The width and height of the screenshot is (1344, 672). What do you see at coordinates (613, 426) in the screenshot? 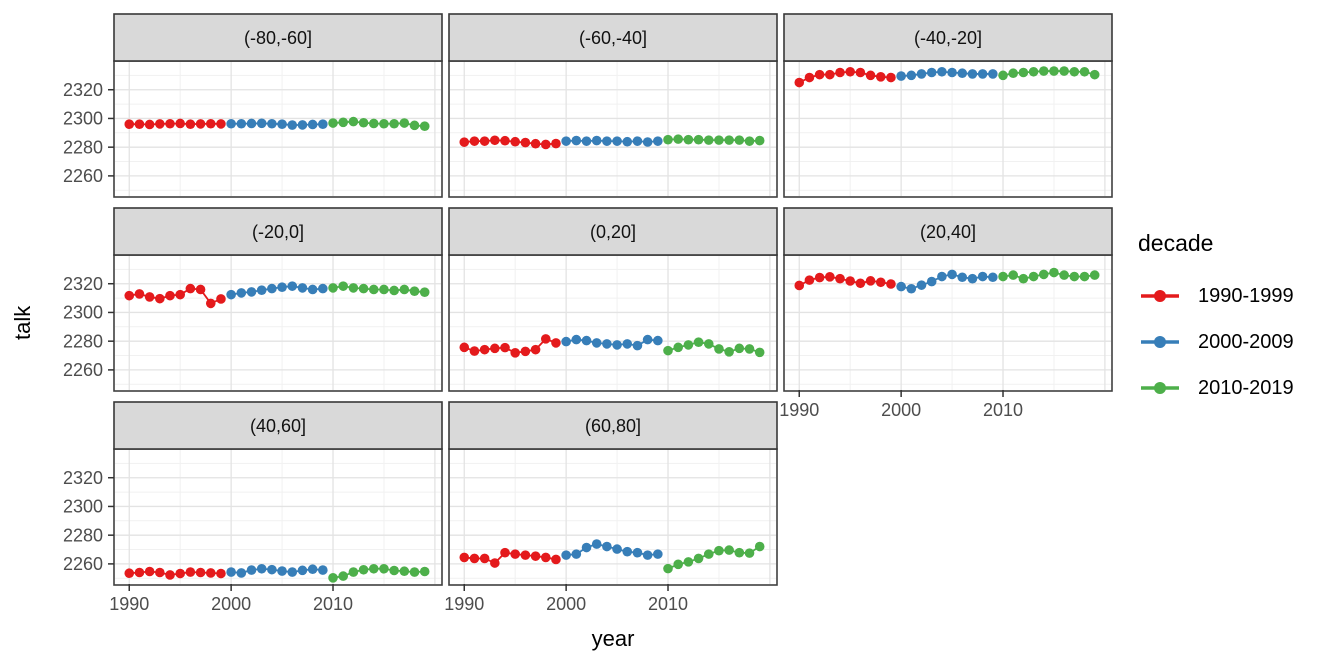
I see `facet-strip-label: (60,80]` at bounding box center [613, 426].